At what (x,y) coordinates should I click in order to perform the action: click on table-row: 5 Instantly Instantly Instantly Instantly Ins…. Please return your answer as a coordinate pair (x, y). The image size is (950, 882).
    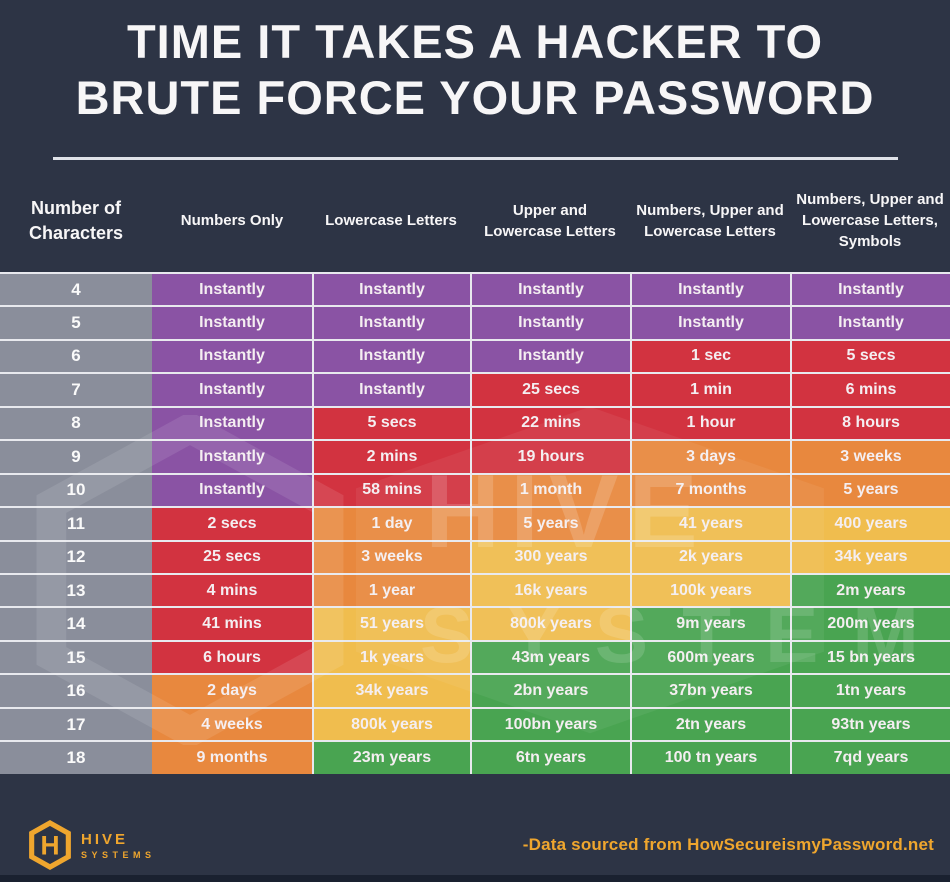
    Looking at the image, I should click on (475, 322).